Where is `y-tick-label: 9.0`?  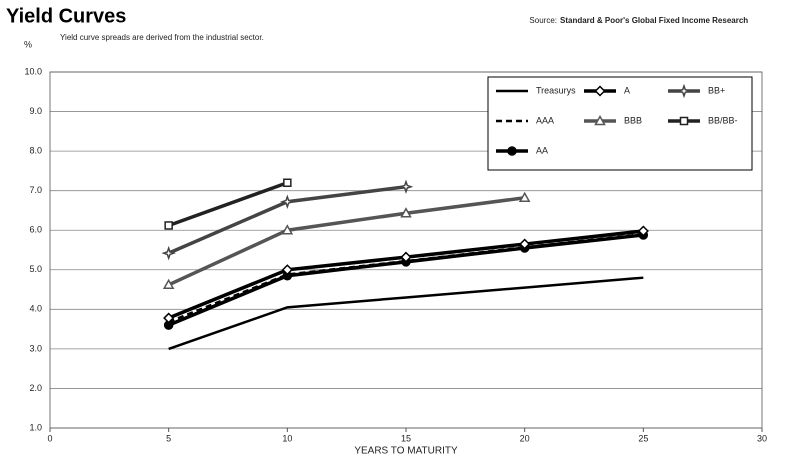 y-tick-label: 9.0 is located at coordinates (35, 111).